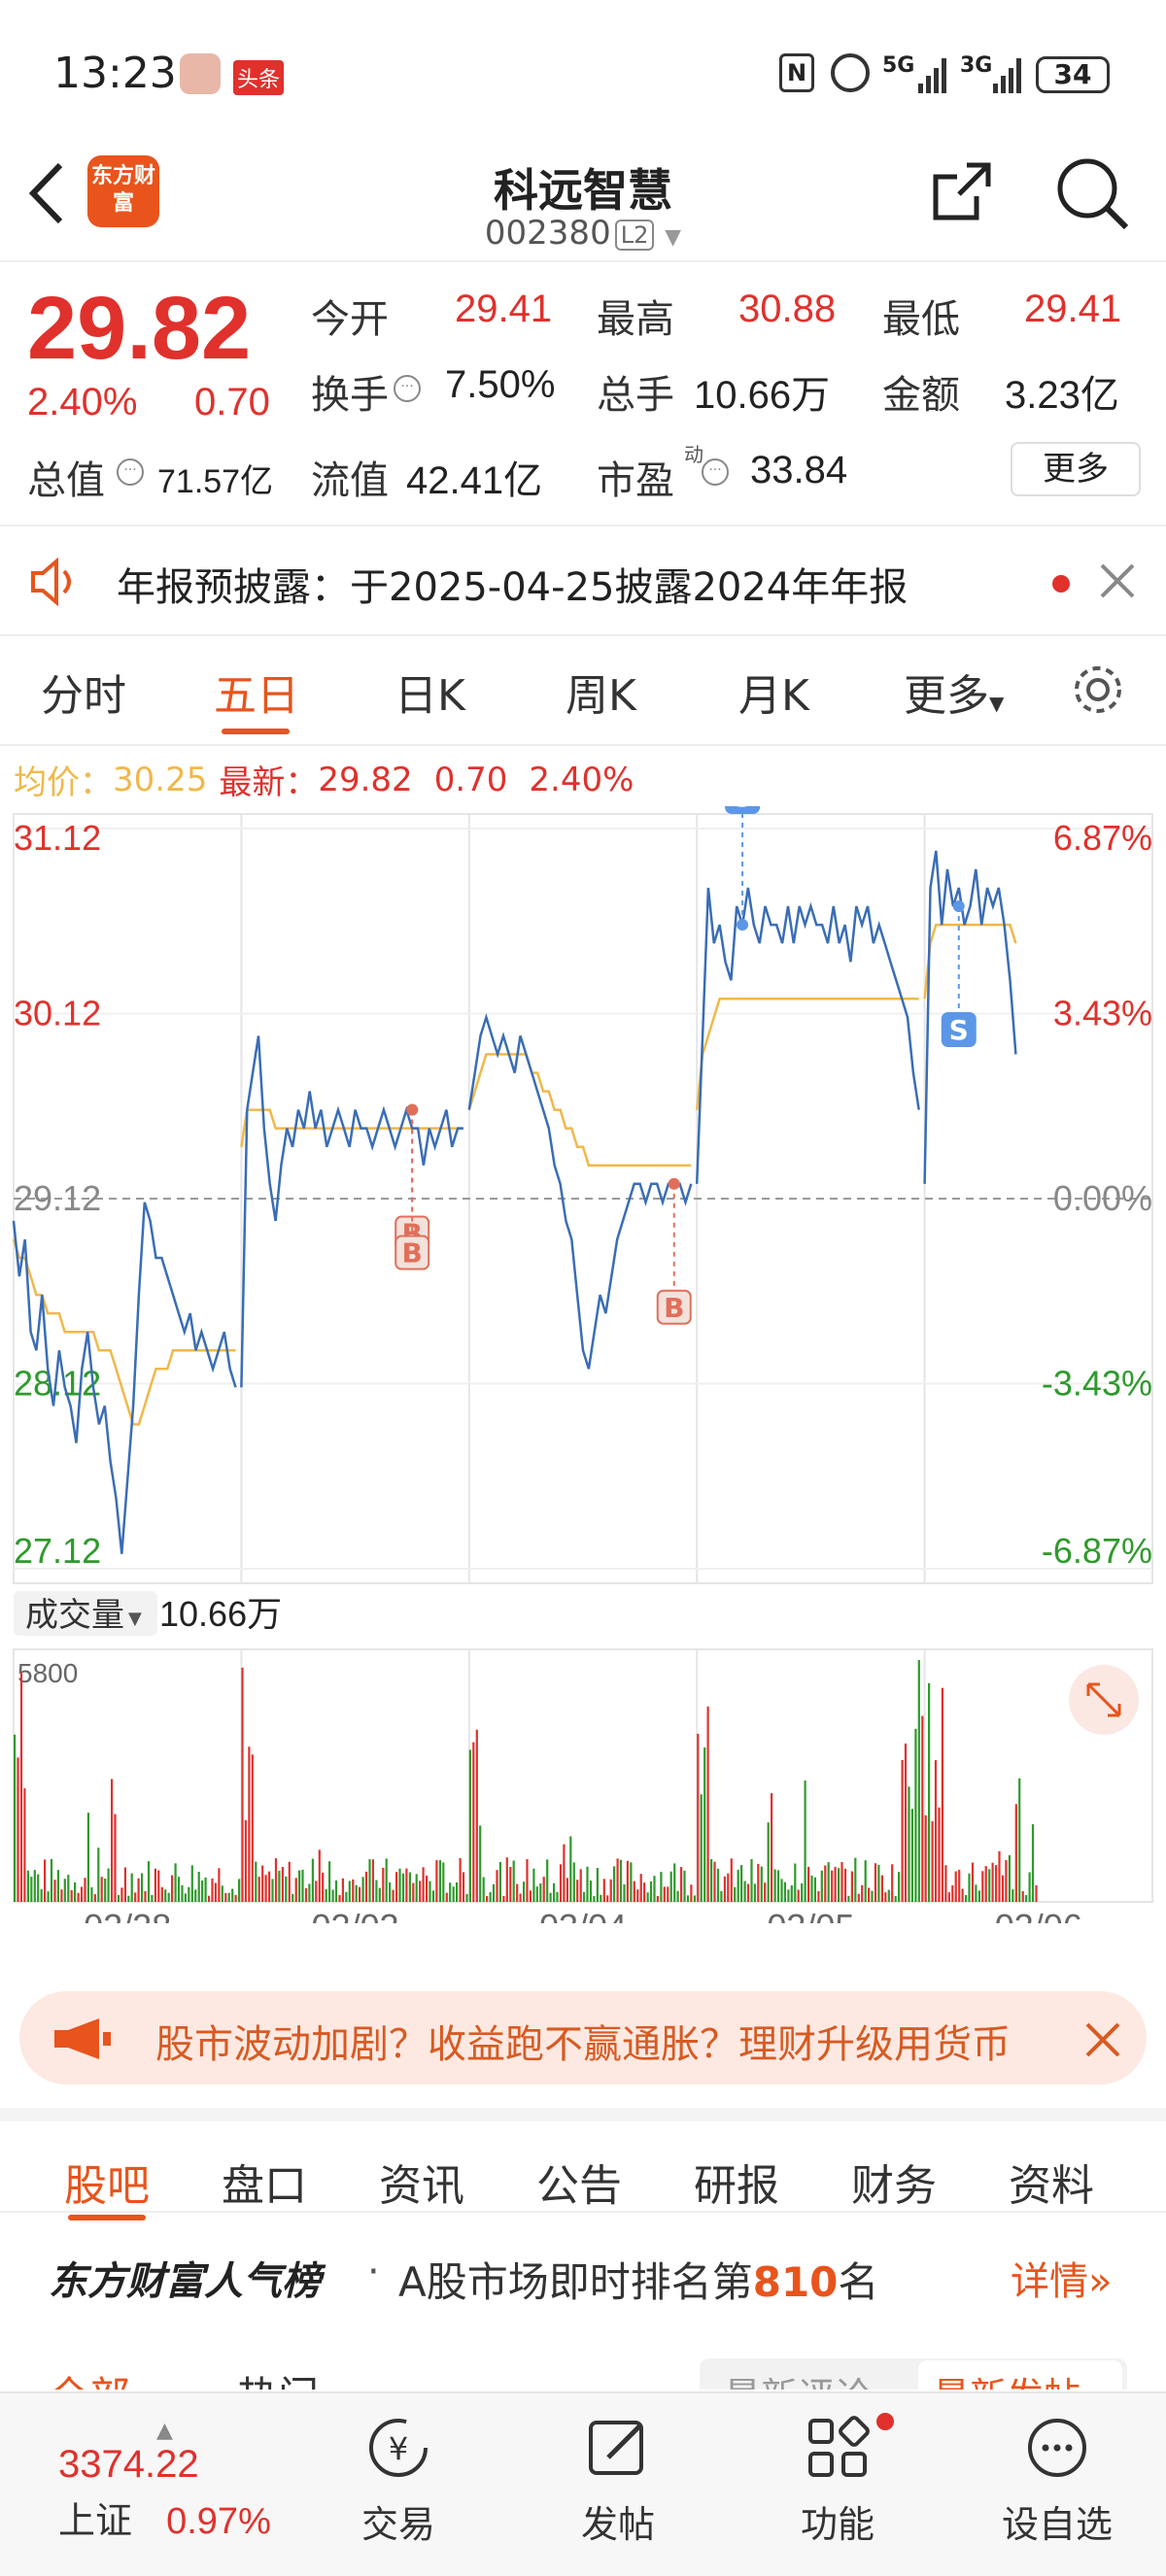 Image resolution: width=1166 pixels, height=2576 pixels. I want to click on rank-detail-link: 详情», so click(1061, 2278).